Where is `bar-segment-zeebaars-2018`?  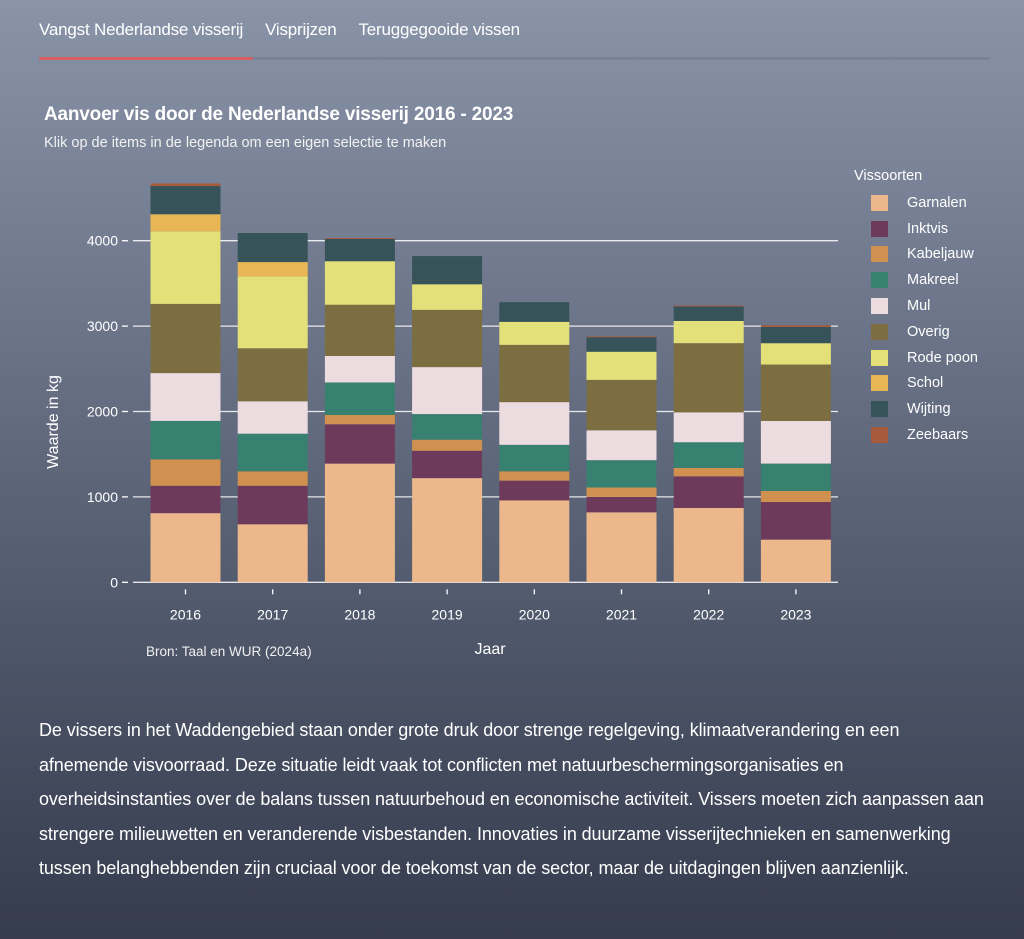 bar-segment-zeebaars-2018 is located at coordinates (359, 238).